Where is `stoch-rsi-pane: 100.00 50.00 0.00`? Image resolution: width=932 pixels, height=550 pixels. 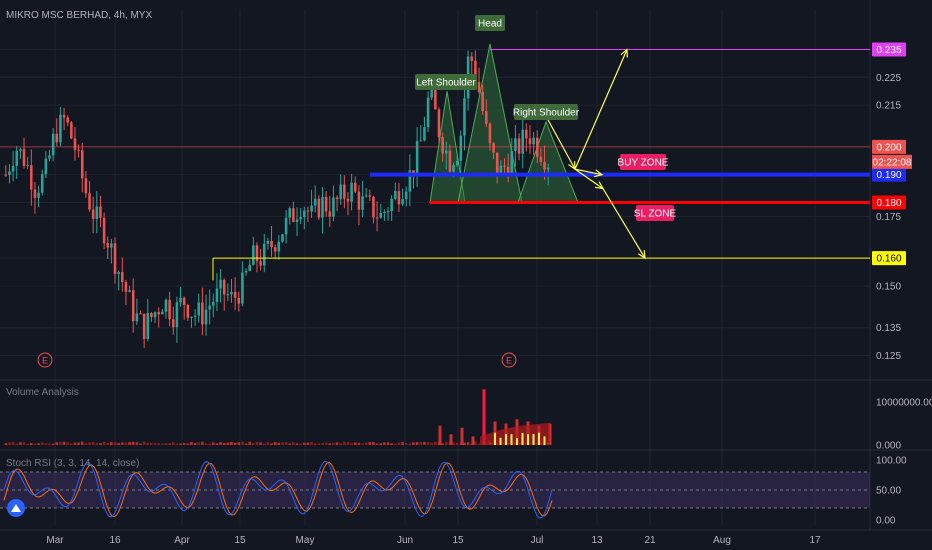 stoch-rsi-pane: 100.00 50.00 0.00 is located at coordinates (453, 491).